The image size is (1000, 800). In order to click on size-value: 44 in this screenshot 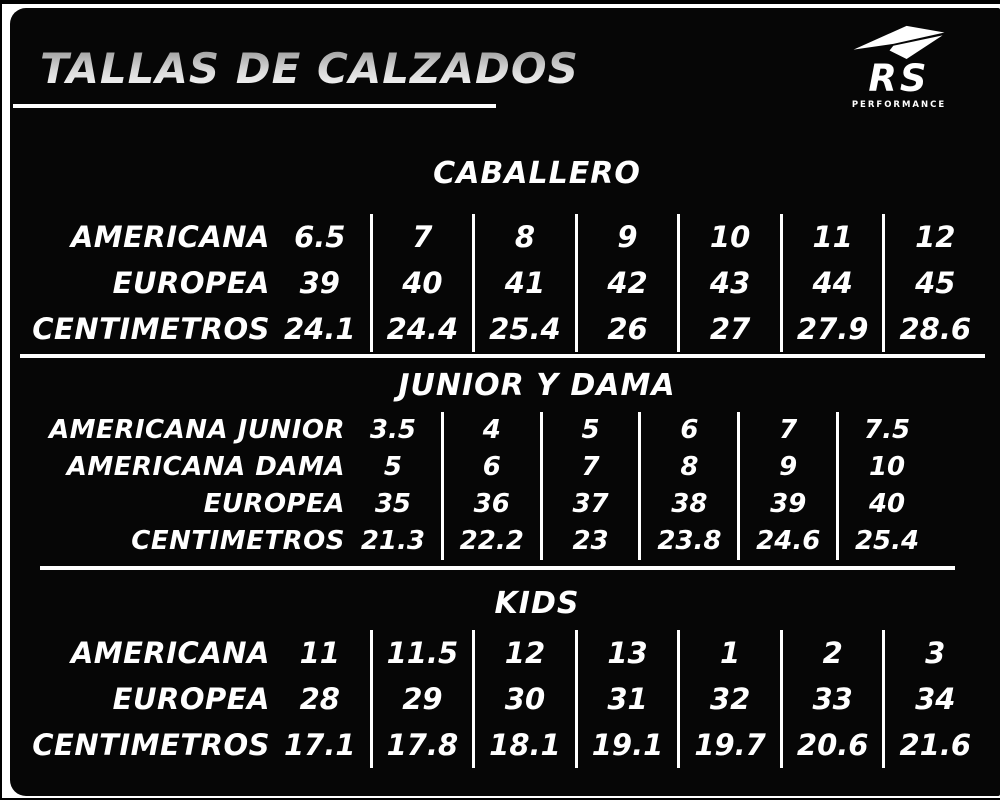, I will do `click(832, 283)`.